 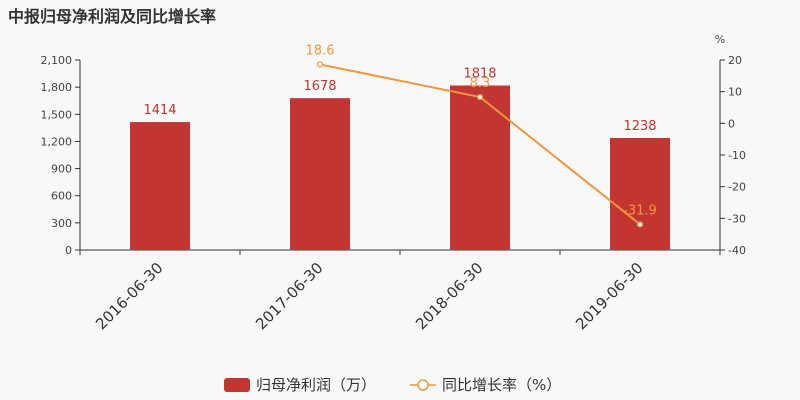 I want to click on x-tick-label: 2017-06-30, so click(x=289, y=296).